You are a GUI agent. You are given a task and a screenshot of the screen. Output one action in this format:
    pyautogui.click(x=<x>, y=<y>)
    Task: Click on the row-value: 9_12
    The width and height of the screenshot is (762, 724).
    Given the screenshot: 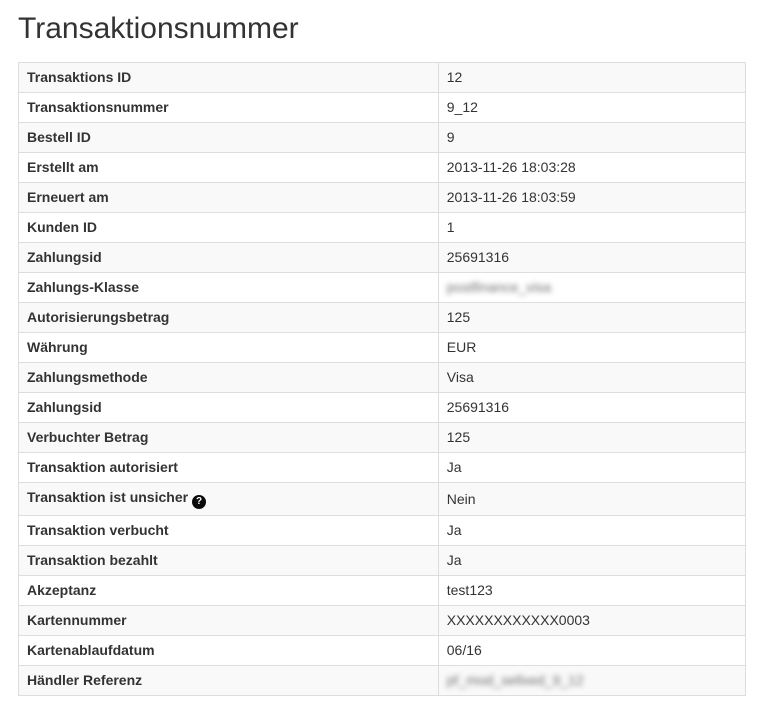 What is the action you would take?
    pyautogui.click(x=462, y=107)
    